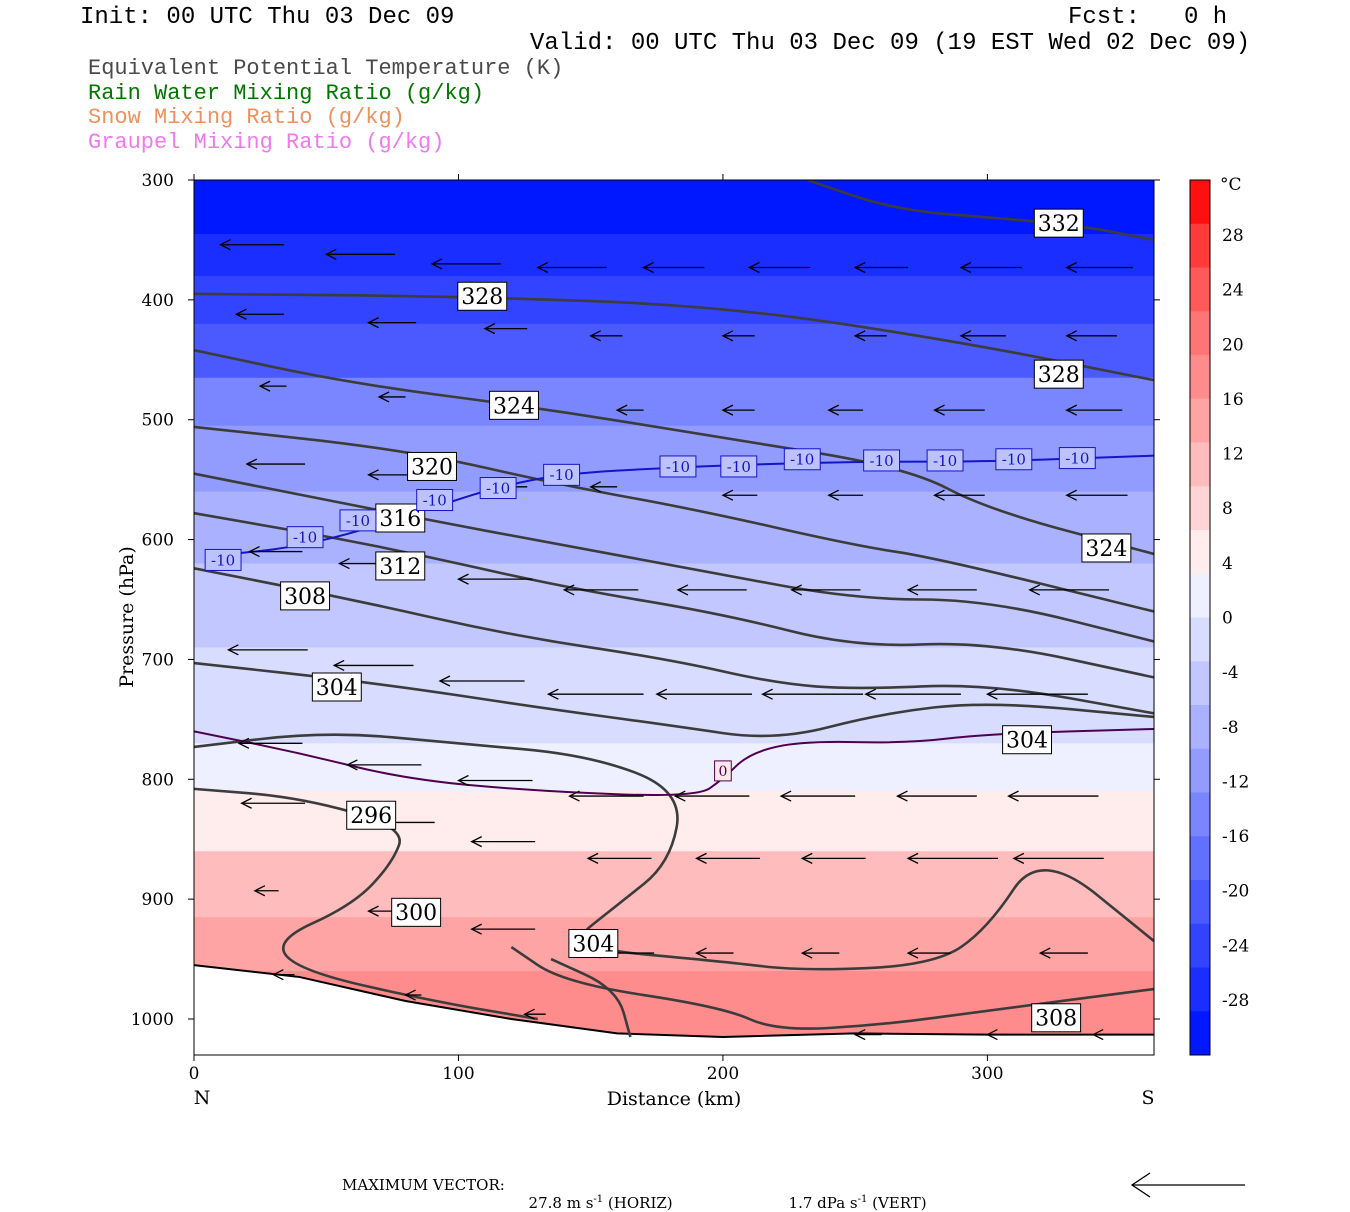 This screenshot has width=1350, height=1212. Describe the element at coordinates (1059, 375) in the screenshot. I see `theta-e-label-328-1-text: 328` at that location.